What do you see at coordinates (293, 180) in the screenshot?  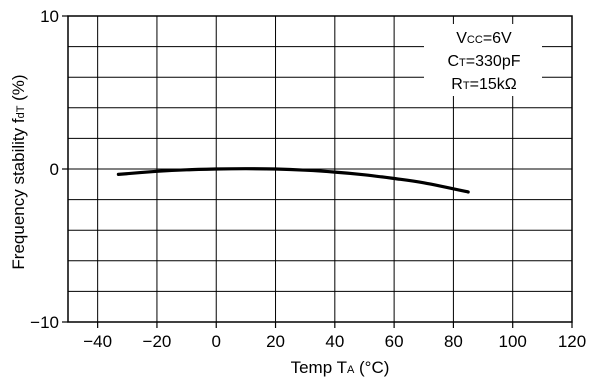 I see `series-line` at bounding box center [293, 180].